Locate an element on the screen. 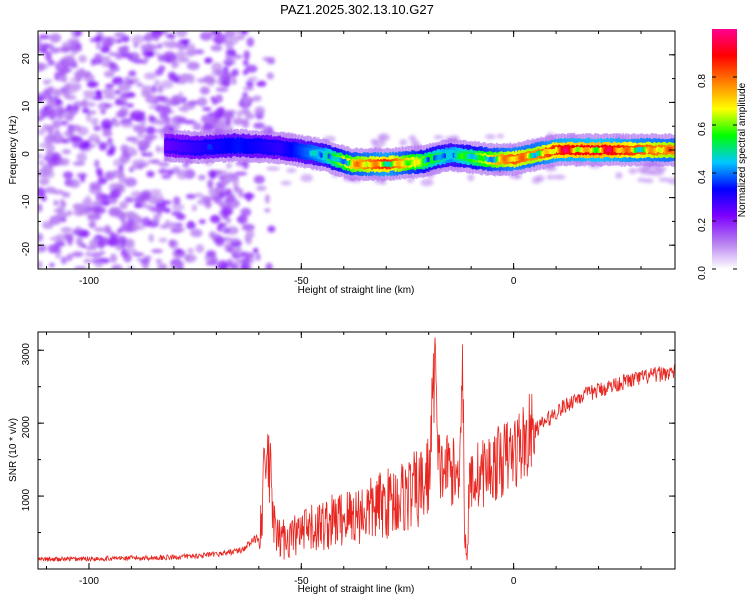 This screenshot has width=750, height=600. colorbar-tick-label: 0.4 is located at coordinates (702, 177).